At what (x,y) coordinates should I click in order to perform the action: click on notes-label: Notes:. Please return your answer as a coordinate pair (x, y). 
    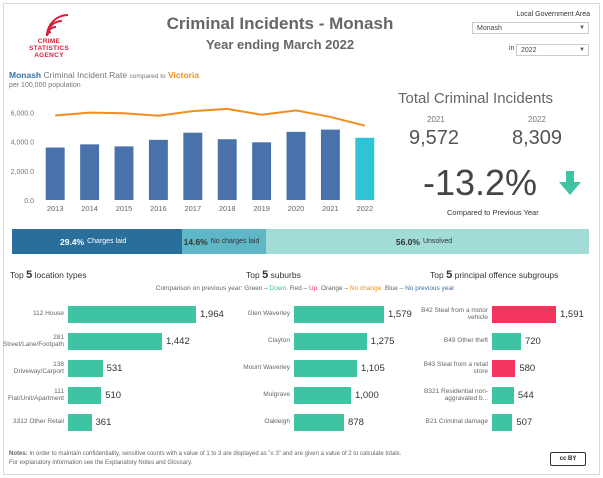
    Looking at the image, I should click on (18, 454).